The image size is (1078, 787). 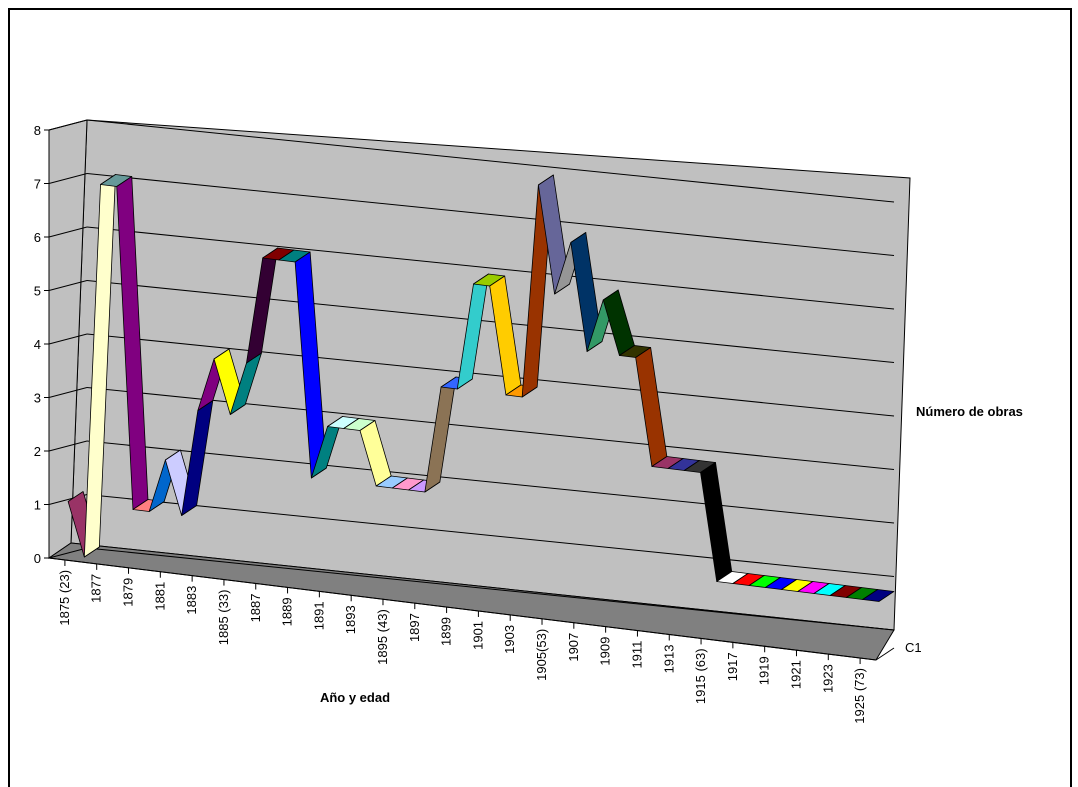 I want to click on x-tick-label: 1875 (23), so click(x=64, y=598).